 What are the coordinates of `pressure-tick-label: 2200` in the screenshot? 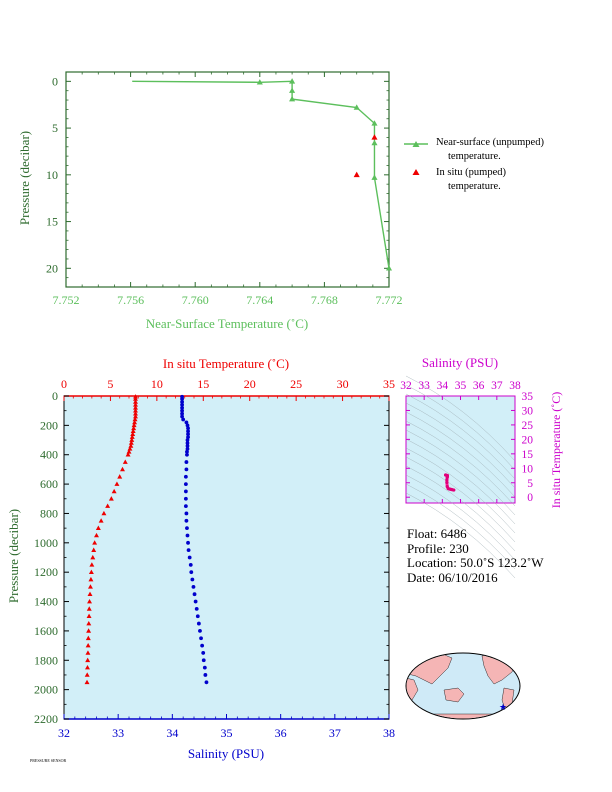 It's located at (46, 719).